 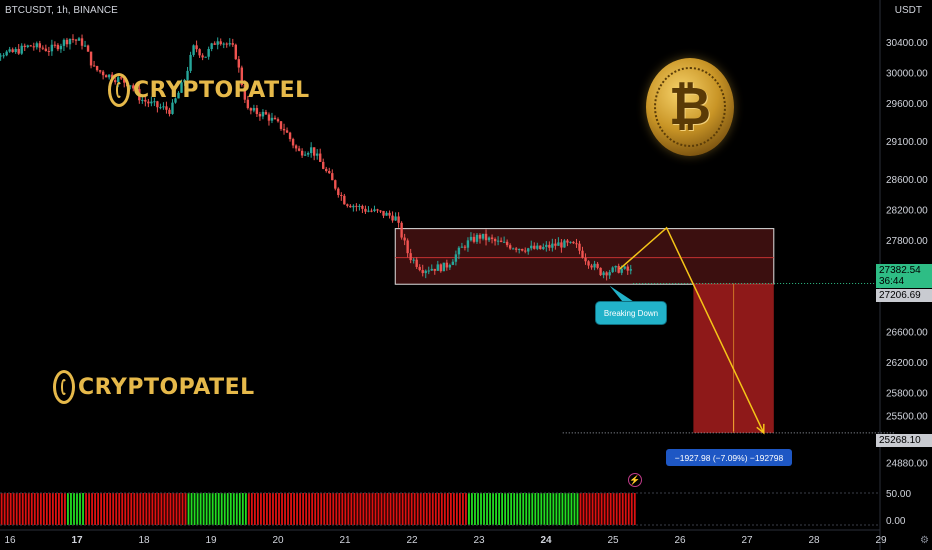 What do you see at coordinates (345, 540) in the screenshot?
I see `x-tick-label: 21` at bounding box center [345, 540].